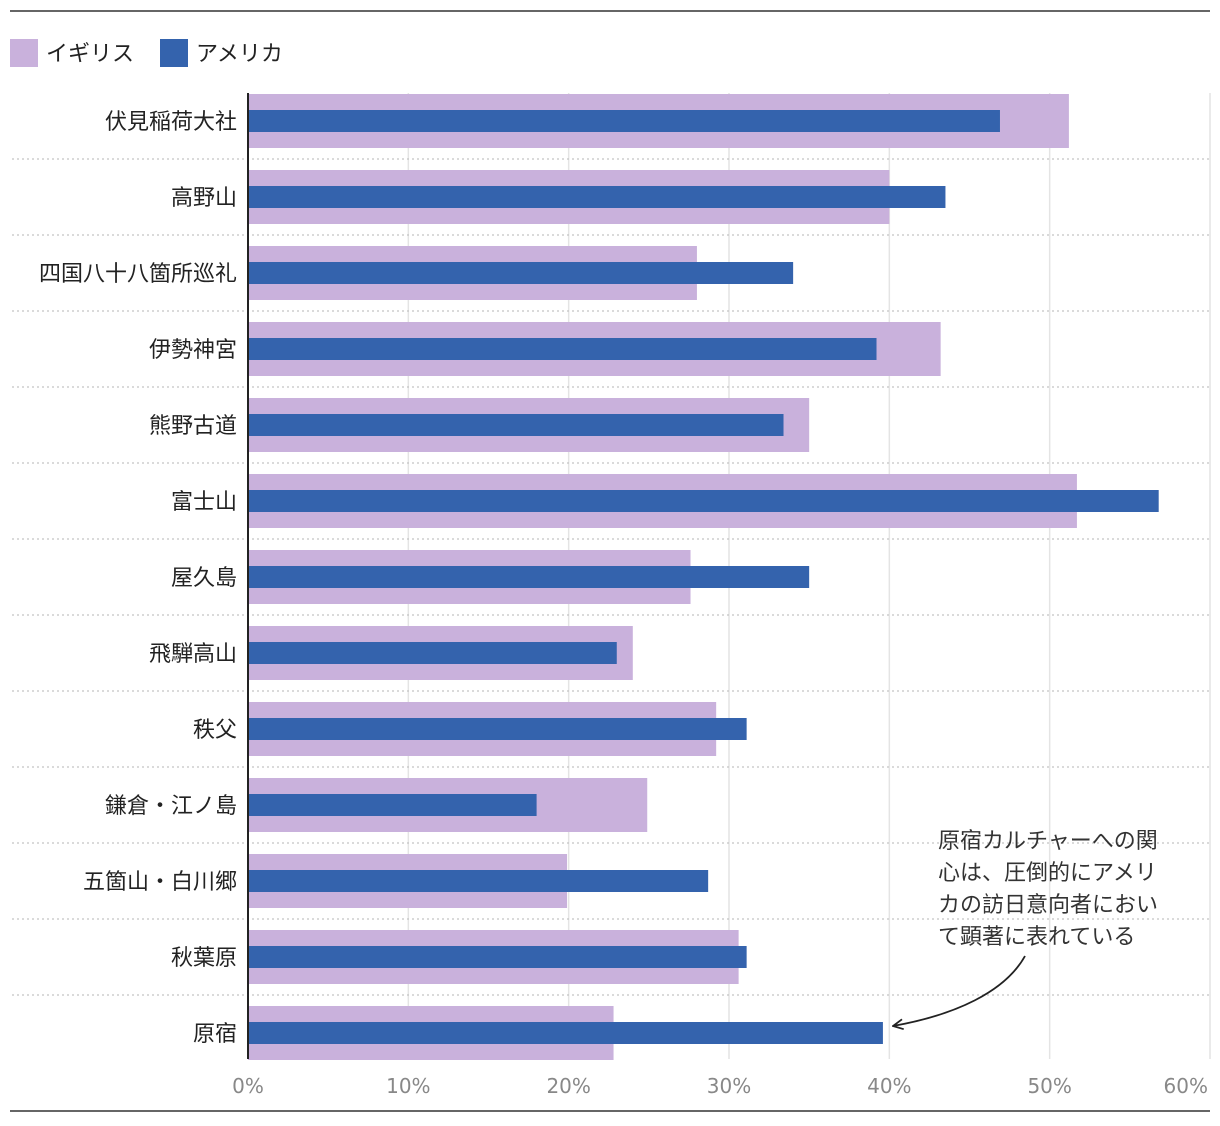  Describe the element at coordinates (959, 990) in the screenshot. I see `annotation-arrow` at that location.